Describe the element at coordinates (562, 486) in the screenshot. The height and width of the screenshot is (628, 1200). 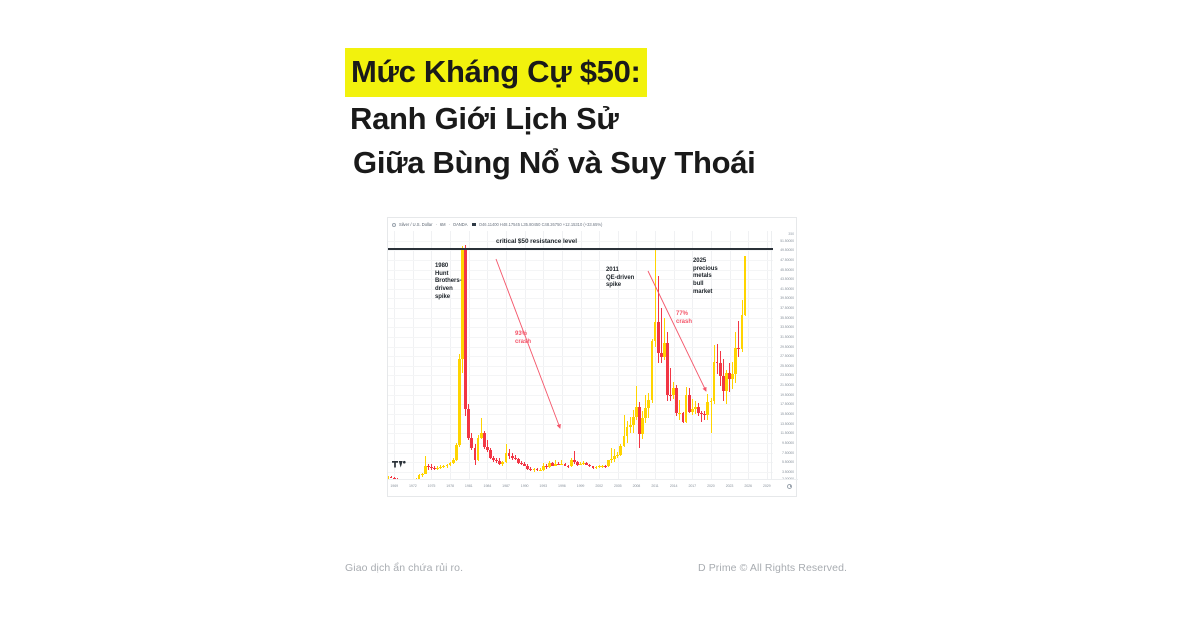
I see `time-tick-label: 1996` at that location.